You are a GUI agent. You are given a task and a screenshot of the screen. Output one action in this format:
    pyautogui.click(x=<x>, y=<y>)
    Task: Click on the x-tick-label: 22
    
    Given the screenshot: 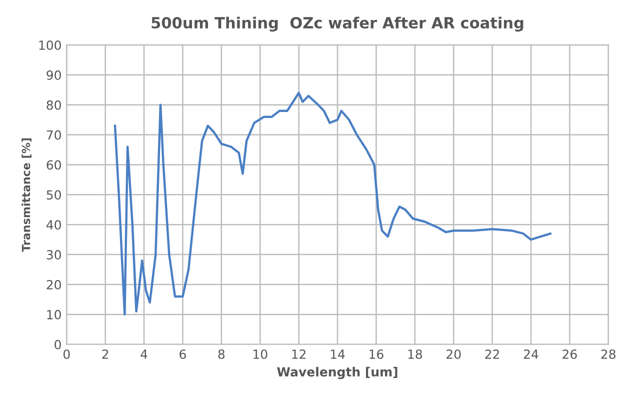 What is the action you would take?
    pyautogui.click(x=492, y=354)
    